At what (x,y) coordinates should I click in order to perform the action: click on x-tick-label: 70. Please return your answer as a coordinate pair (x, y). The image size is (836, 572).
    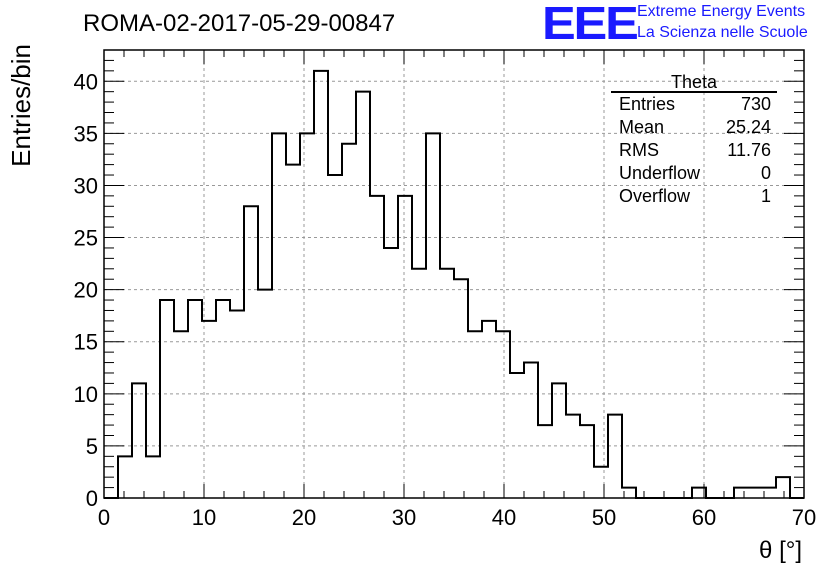
    Looking at the image, I should click on (804, 517).